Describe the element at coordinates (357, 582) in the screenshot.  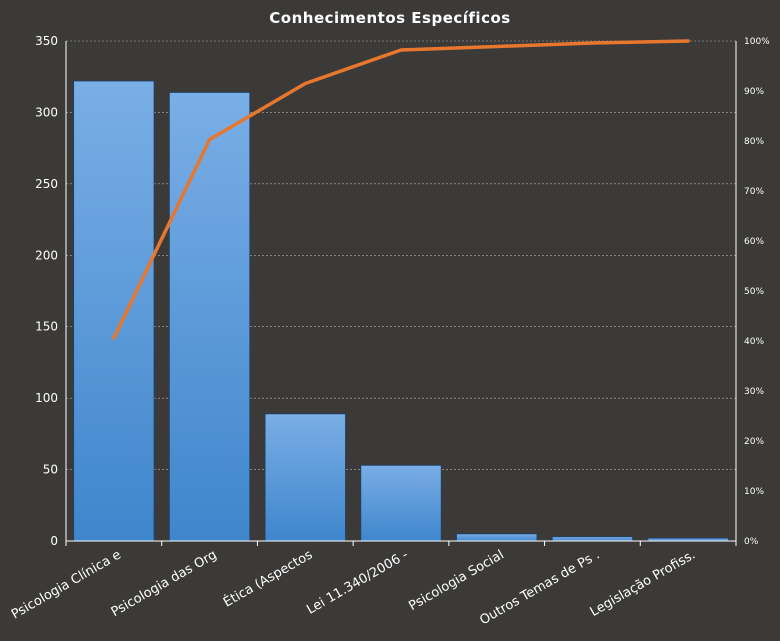
I see `x-tick-label: Lei 11.340/2006 -` at that location.